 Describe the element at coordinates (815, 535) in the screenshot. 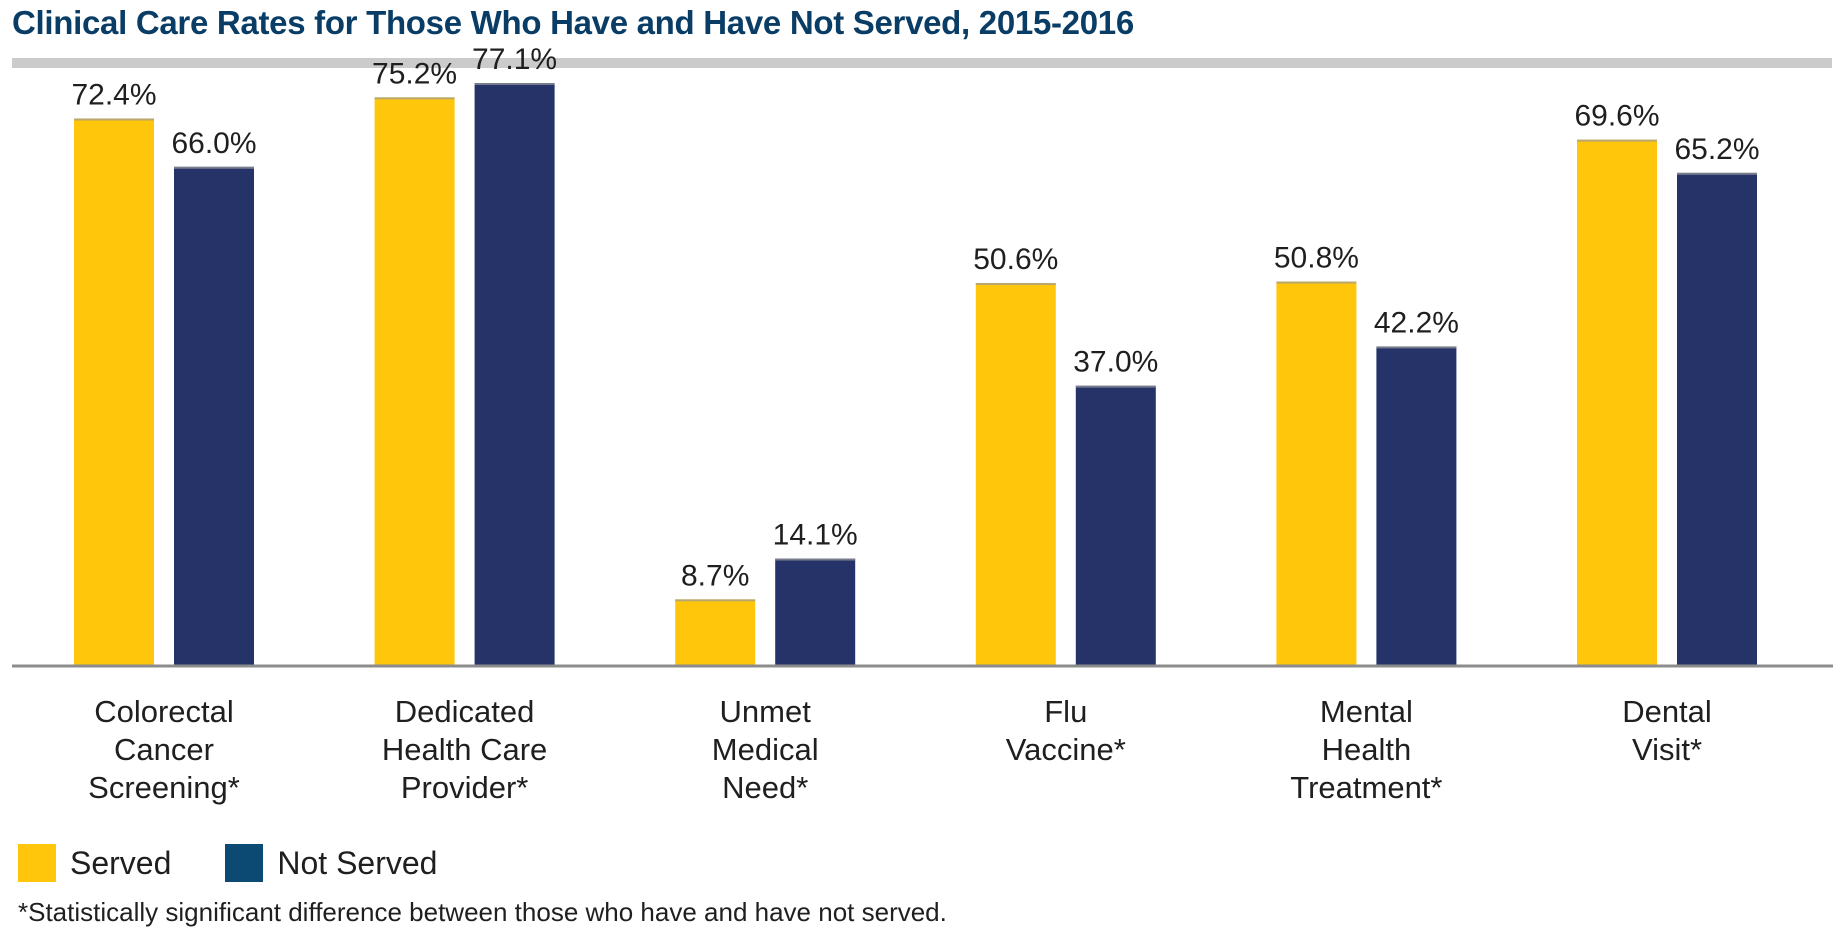

I see `data-label-not-served: 14.1%` at that location.